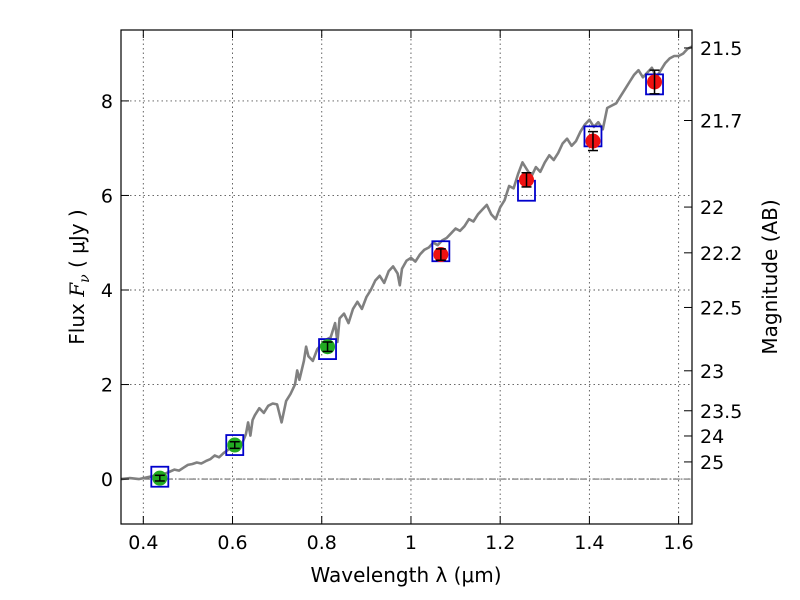 Image resolution: width=800 pixels, height=600 pixels. What do you see at coordinates (712, 208) in the screenshot?
I see `mag-tick-label: 22` at bounding box center [712, 208].